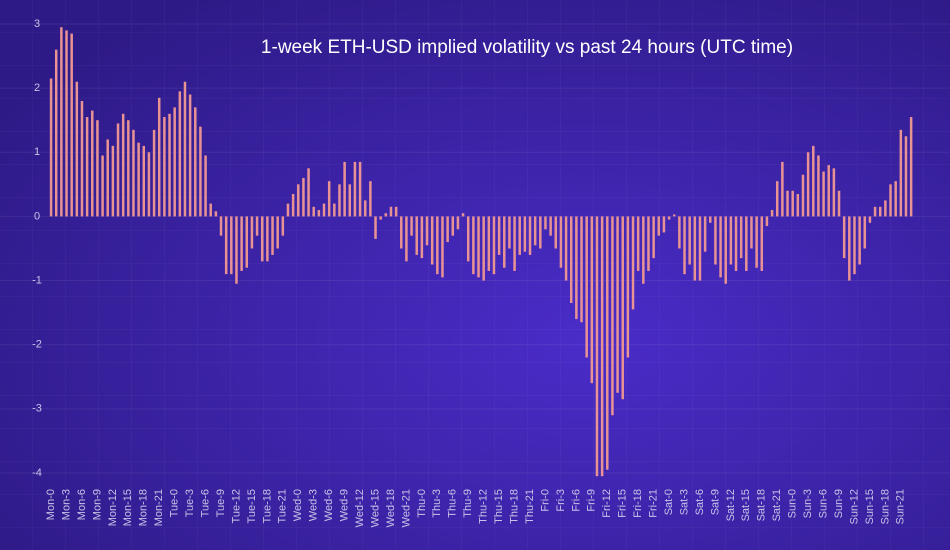  Describe the element at coordinates (37, 409) in the screenshot. I see `y-tick-label: -3` at that location.